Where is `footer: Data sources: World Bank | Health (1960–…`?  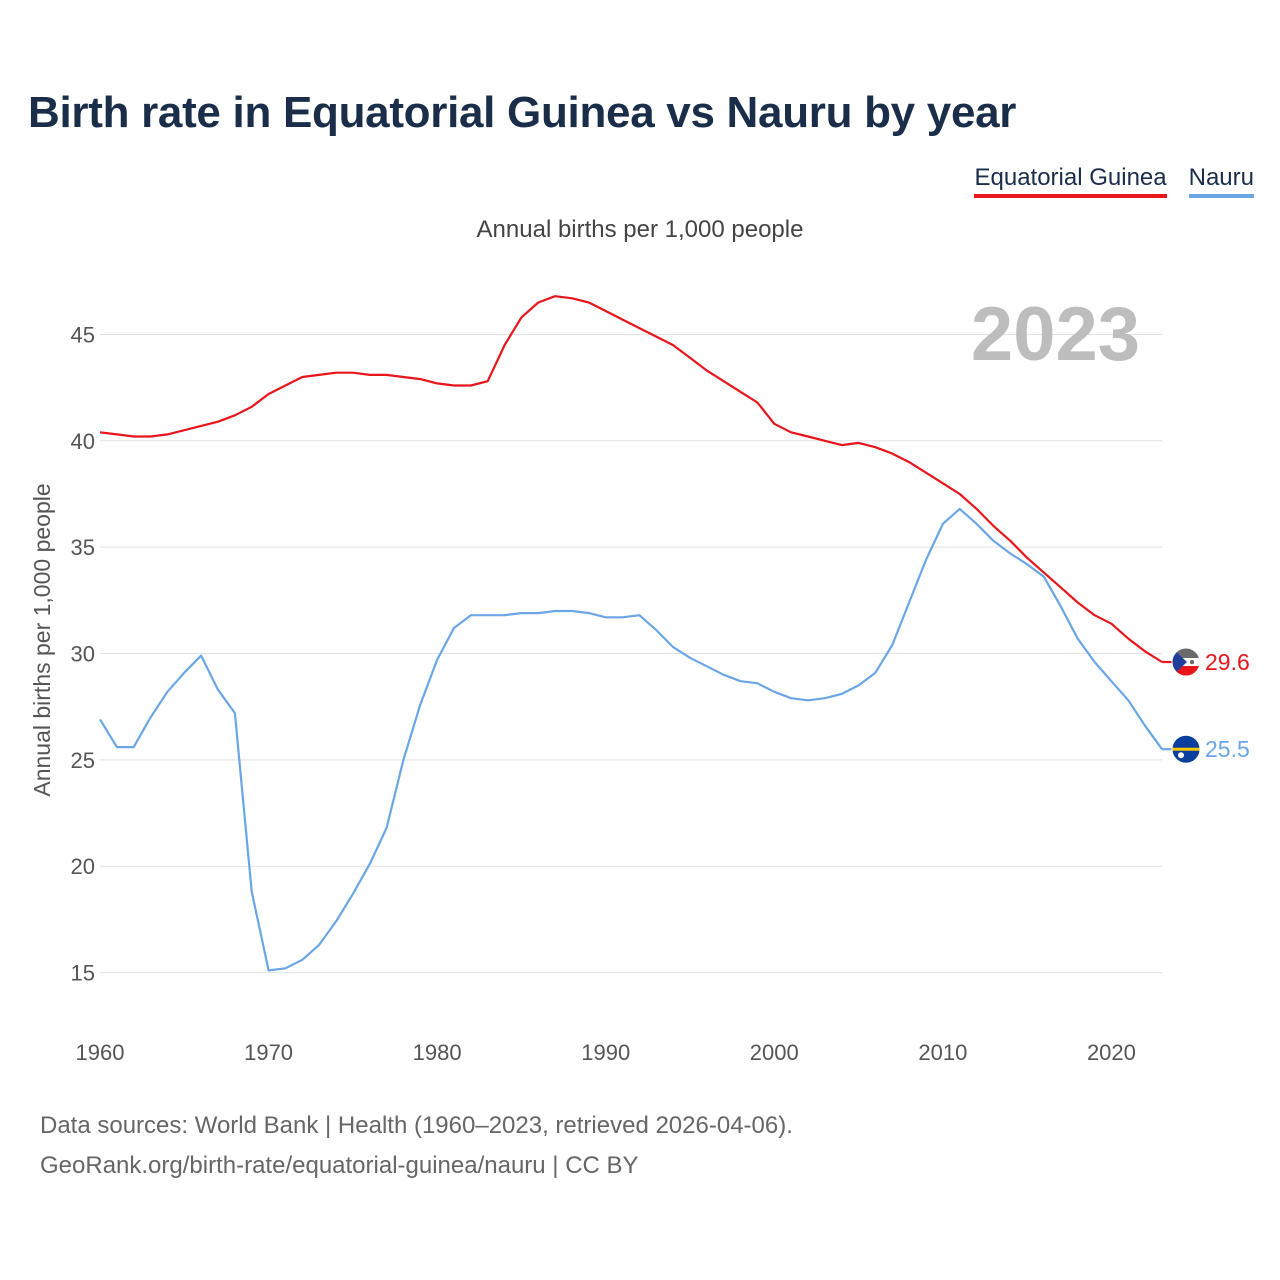 footer: Data sources: World Bank | Health (1960–… is located at coordinates (416, 1146).